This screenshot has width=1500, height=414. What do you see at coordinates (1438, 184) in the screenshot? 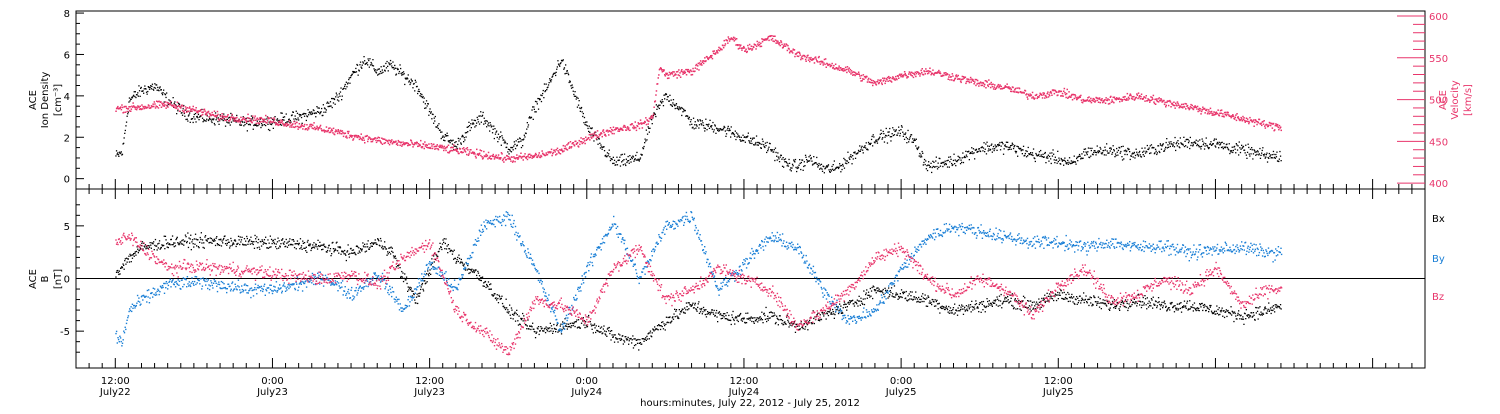
I see `velocity-tick-label: 400` at bounding box center [1438, 184].